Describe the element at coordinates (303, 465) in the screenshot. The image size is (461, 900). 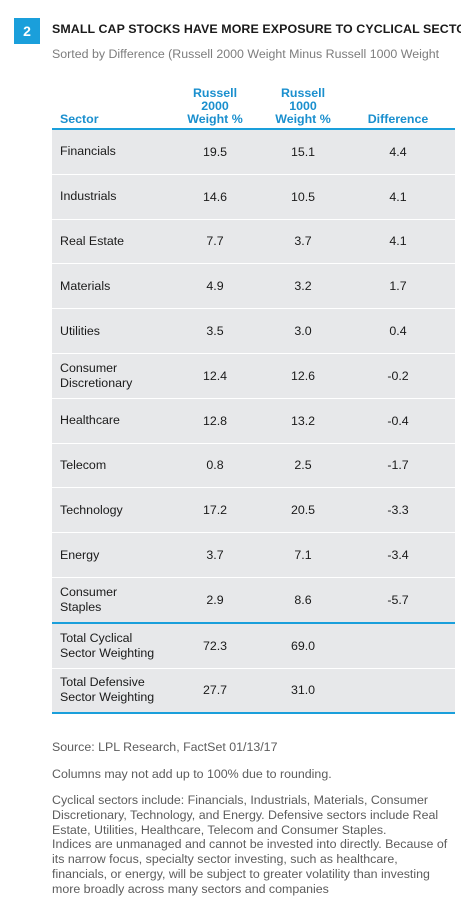
I see `russell-1000-weight-cell: 2.5` at that location.